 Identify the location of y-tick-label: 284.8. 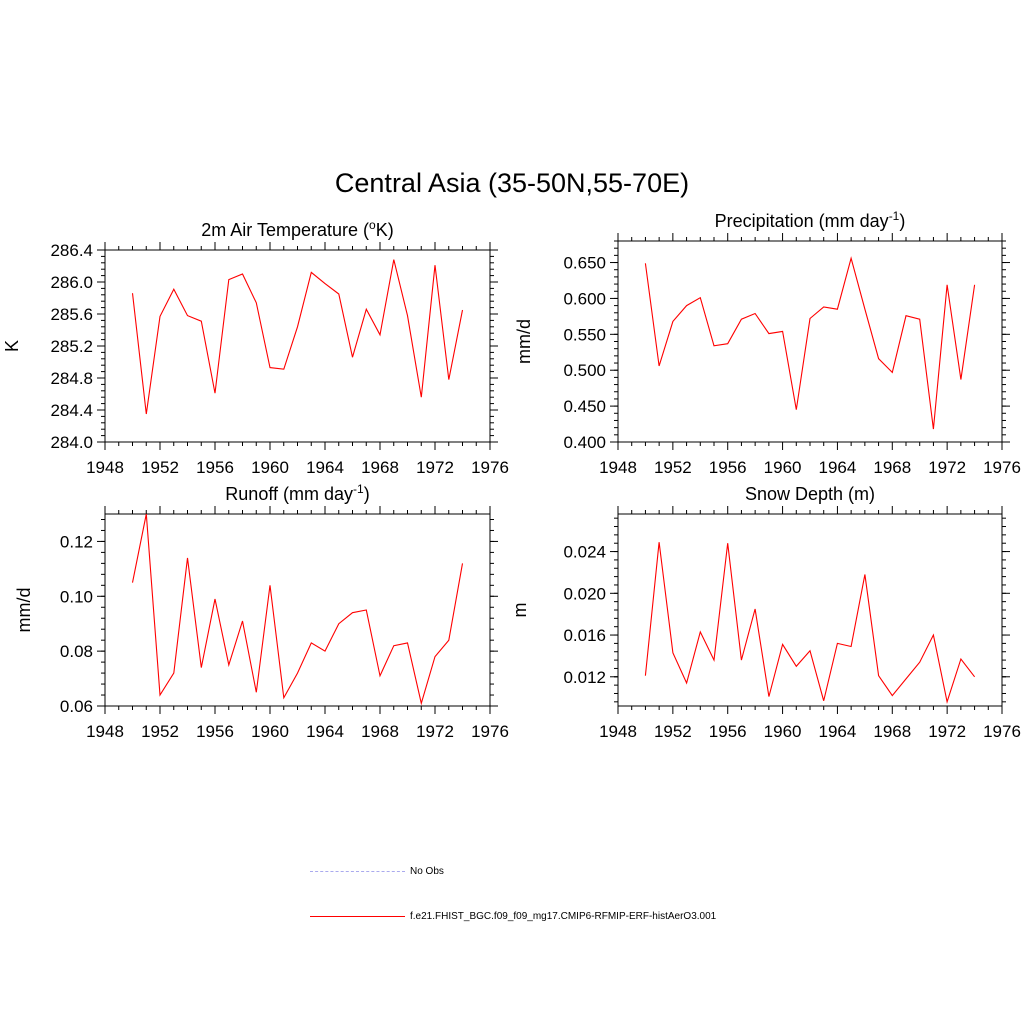
(71, 378).